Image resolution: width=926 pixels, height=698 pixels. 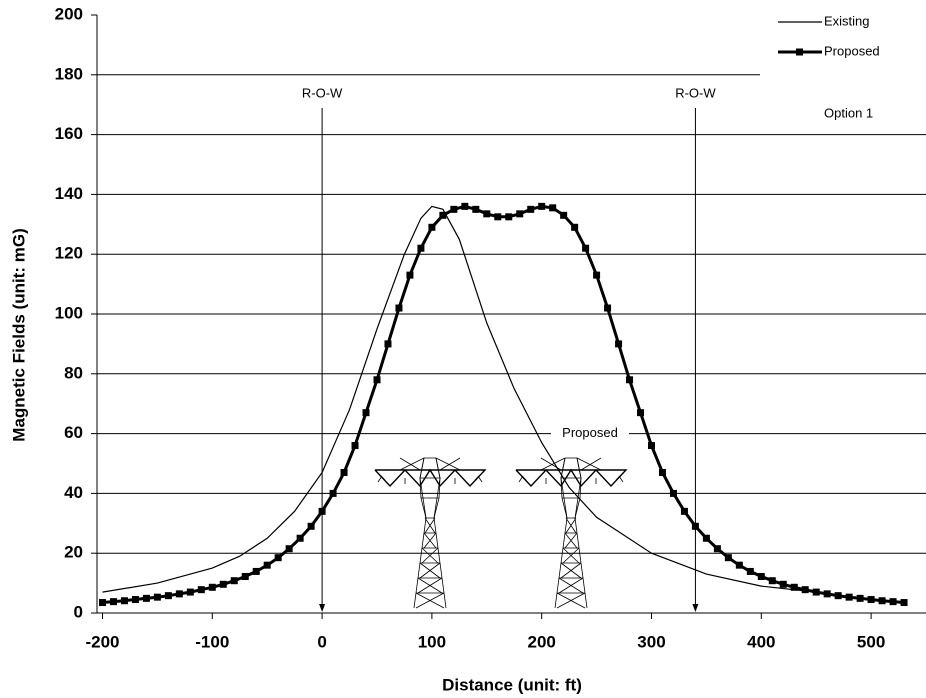 I want to click on annotation-bg, so click(x=589, y=433).